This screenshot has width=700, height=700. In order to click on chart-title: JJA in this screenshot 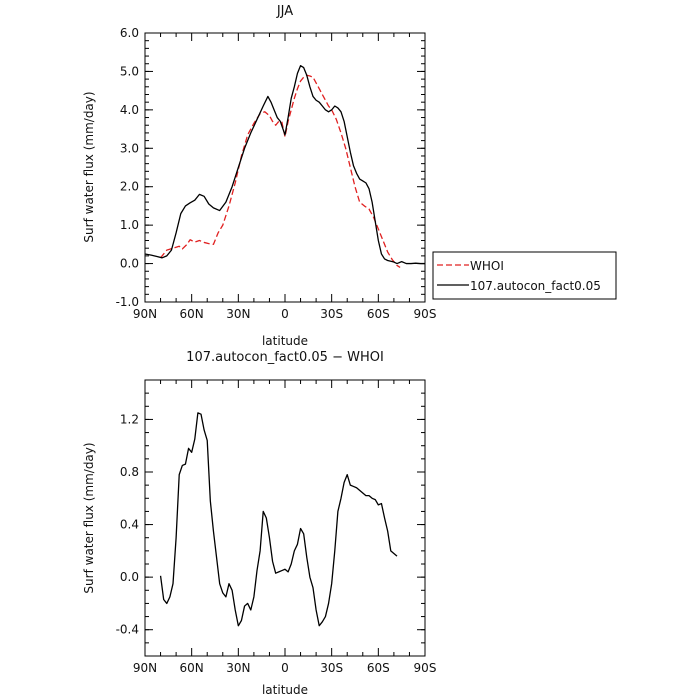, I will do `click(284, 11)`.